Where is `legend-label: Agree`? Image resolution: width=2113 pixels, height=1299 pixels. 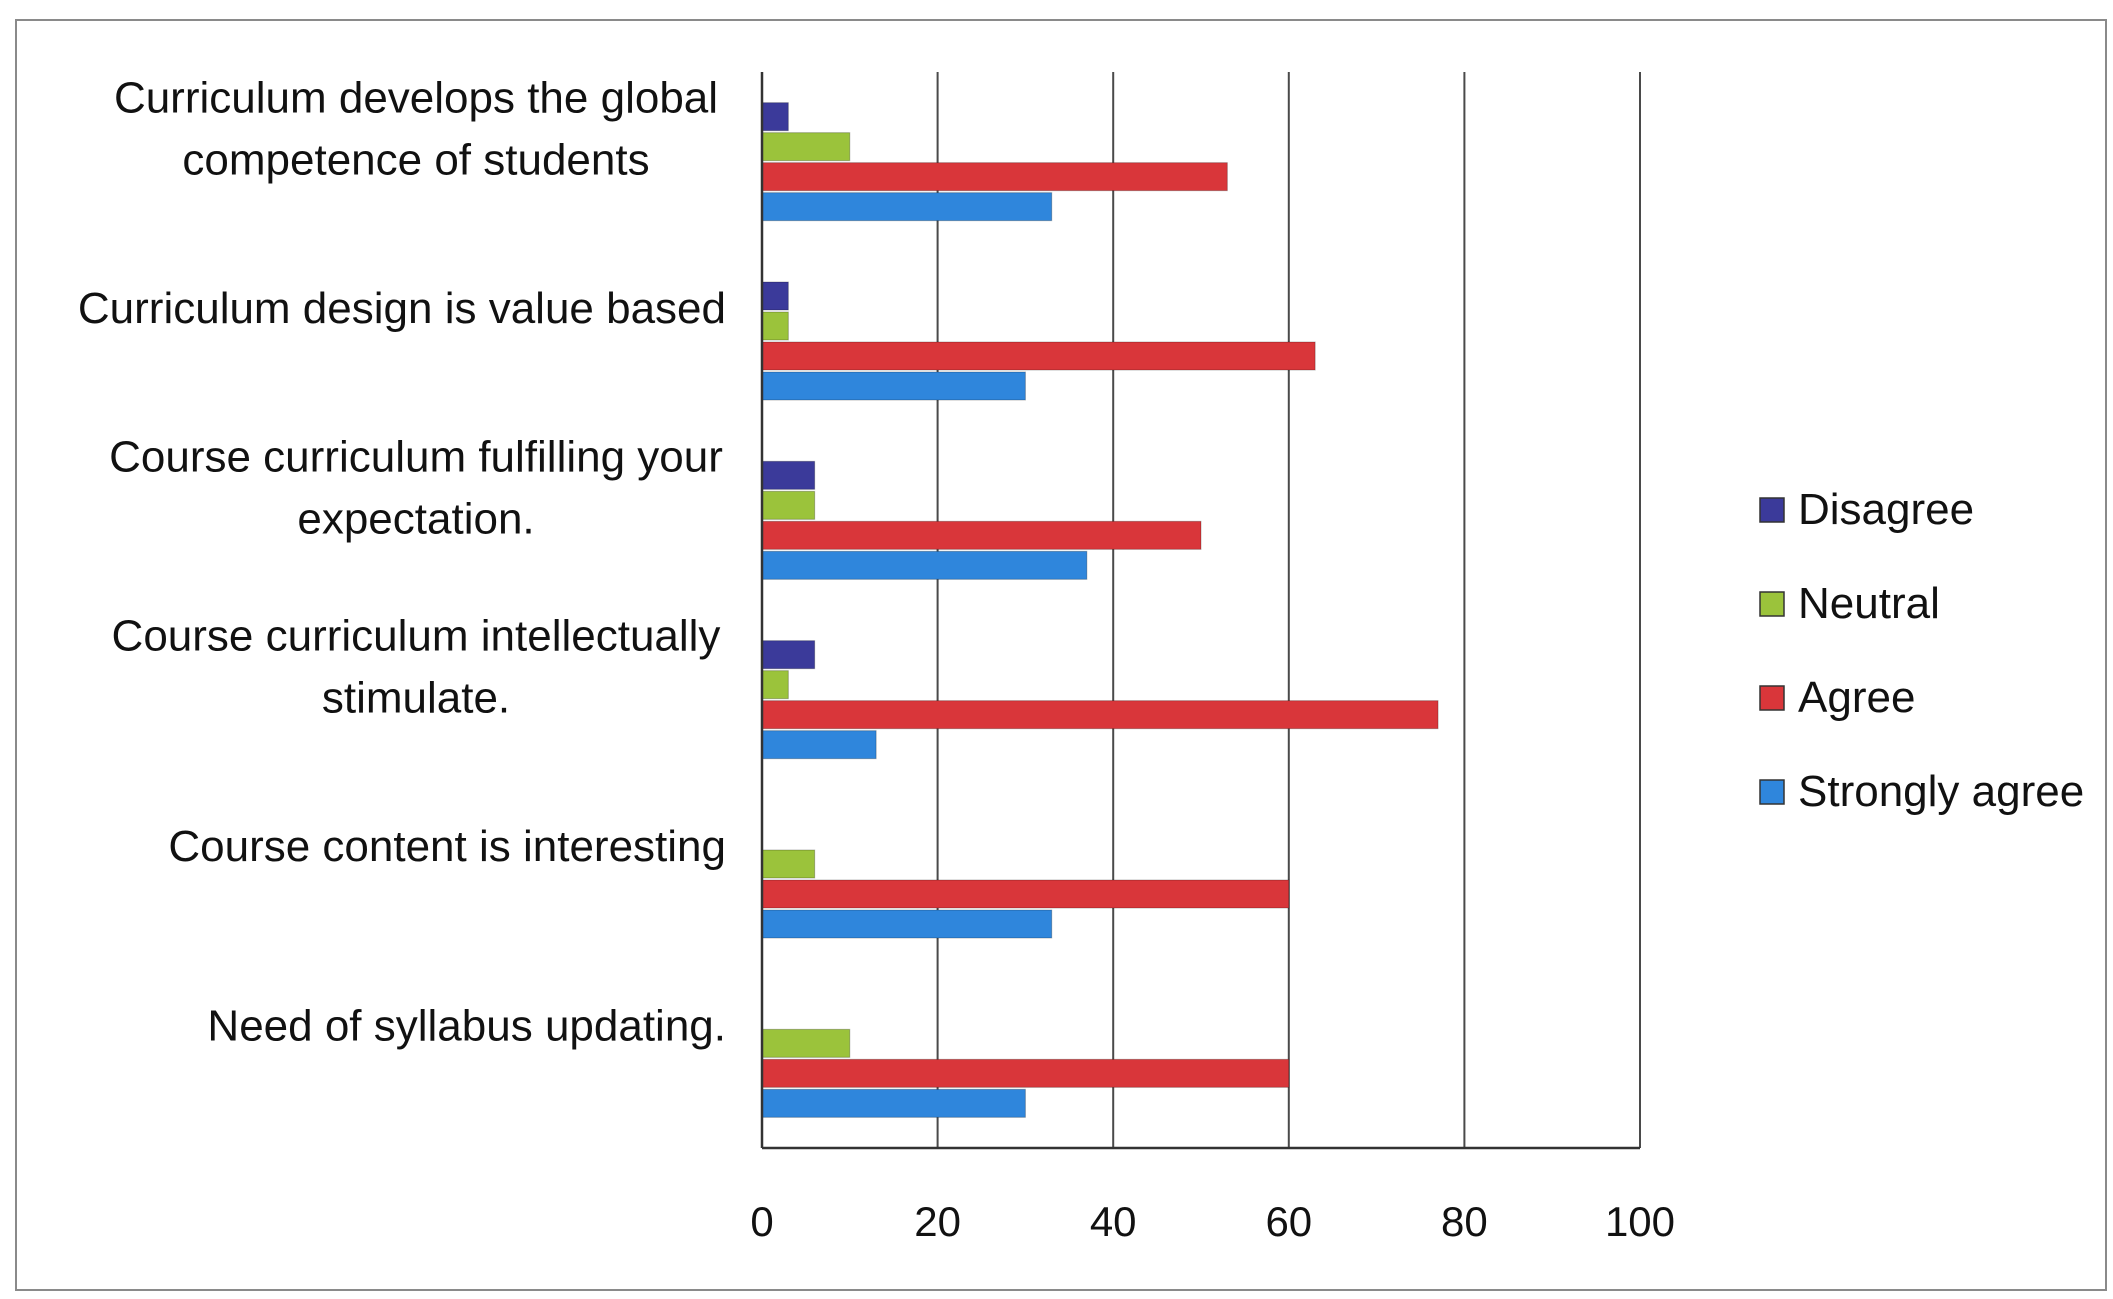 legend-label: Agree is located at coordinates (1856, 697).